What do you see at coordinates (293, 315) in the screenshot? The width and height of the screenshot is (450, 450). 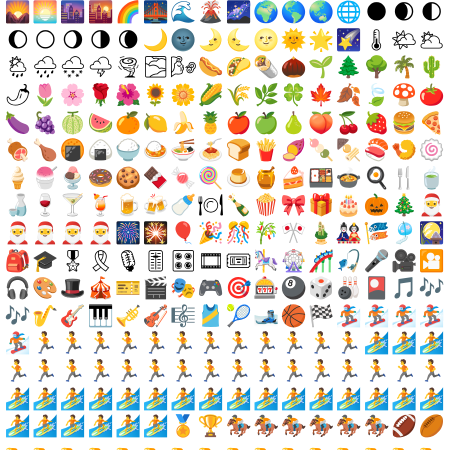 I see `emoji-glyph: 🏀` at bounding box center [293, 315].